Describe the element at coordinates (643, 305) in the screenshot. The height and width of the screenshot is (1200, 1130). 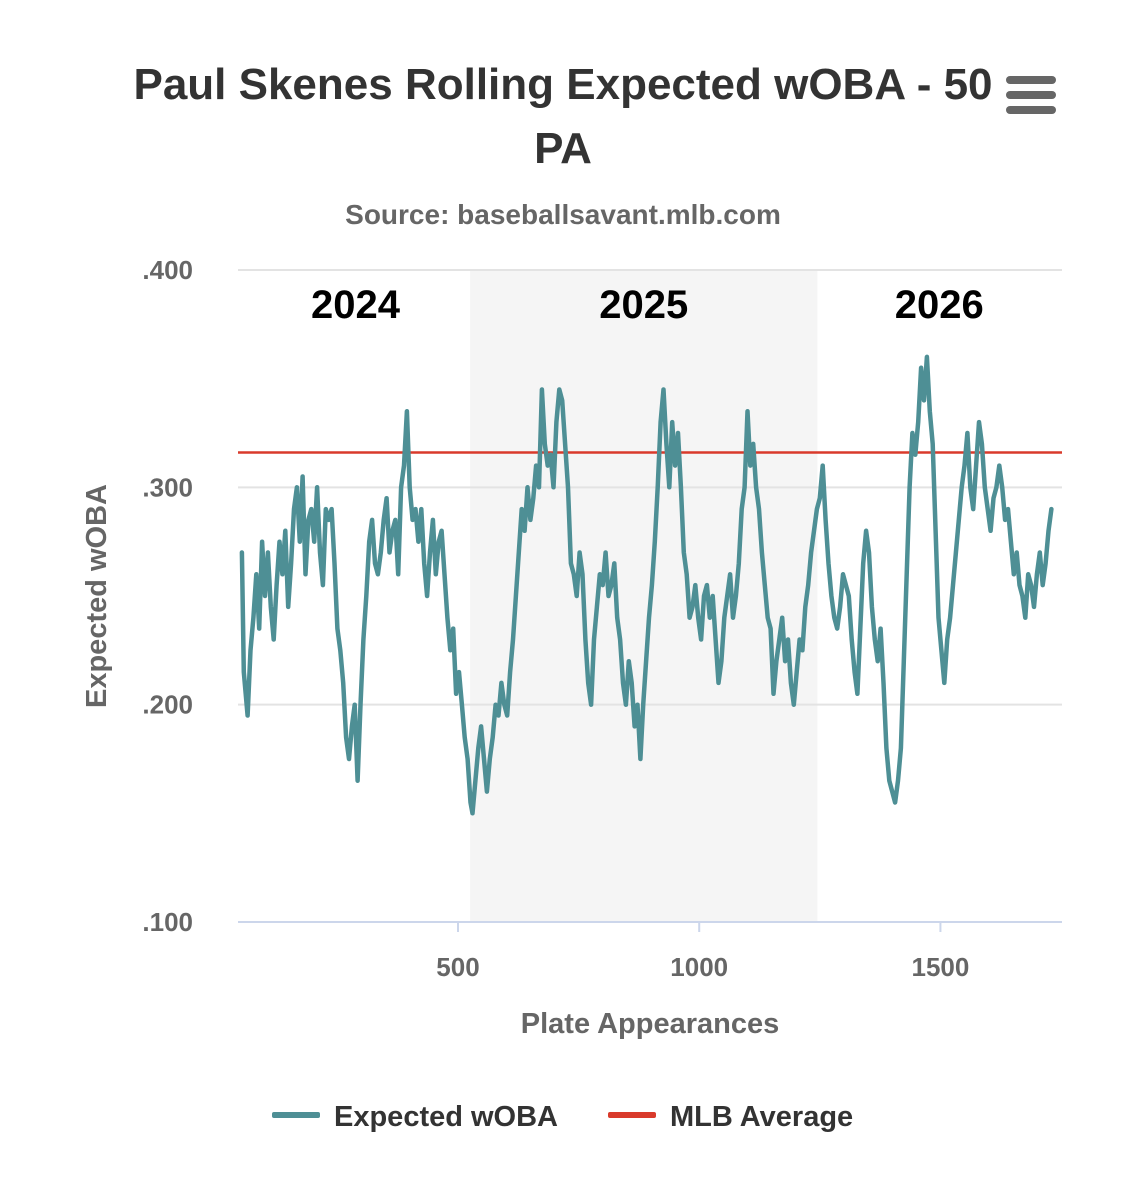
I see `season-label-2025: 2025` at that location.